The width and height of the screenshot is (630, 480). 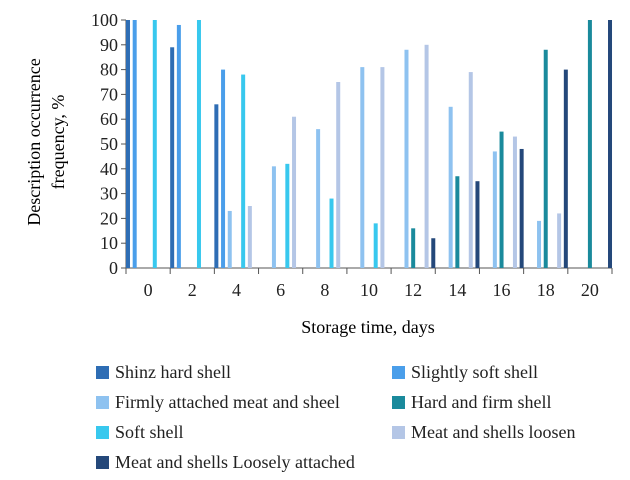 What do you see at coordinates (235, 462) in the screenshot?
I see `legend-label: Meat and shells Loosely attached` at bounding box center [235, 462].